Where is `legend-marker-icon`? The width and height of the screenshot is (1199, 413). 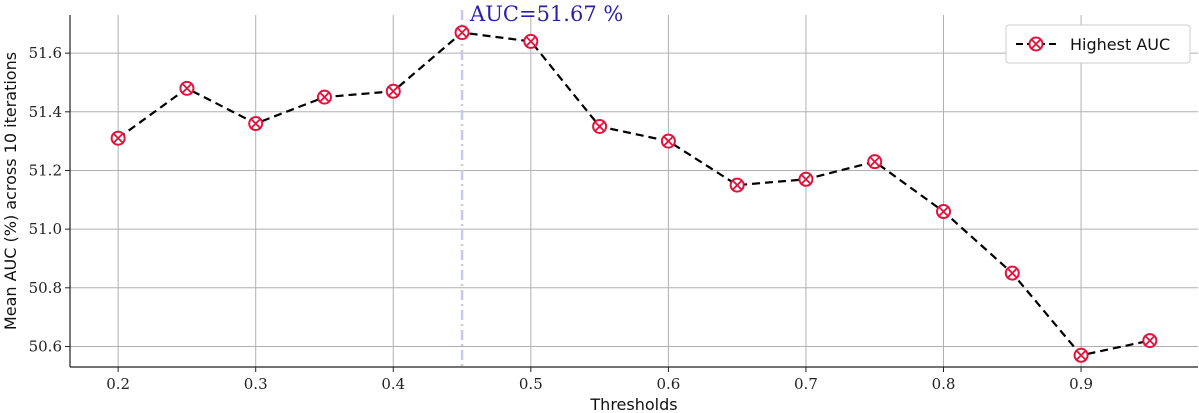 legend-marker-icon is located at coordinates (1036, 44).